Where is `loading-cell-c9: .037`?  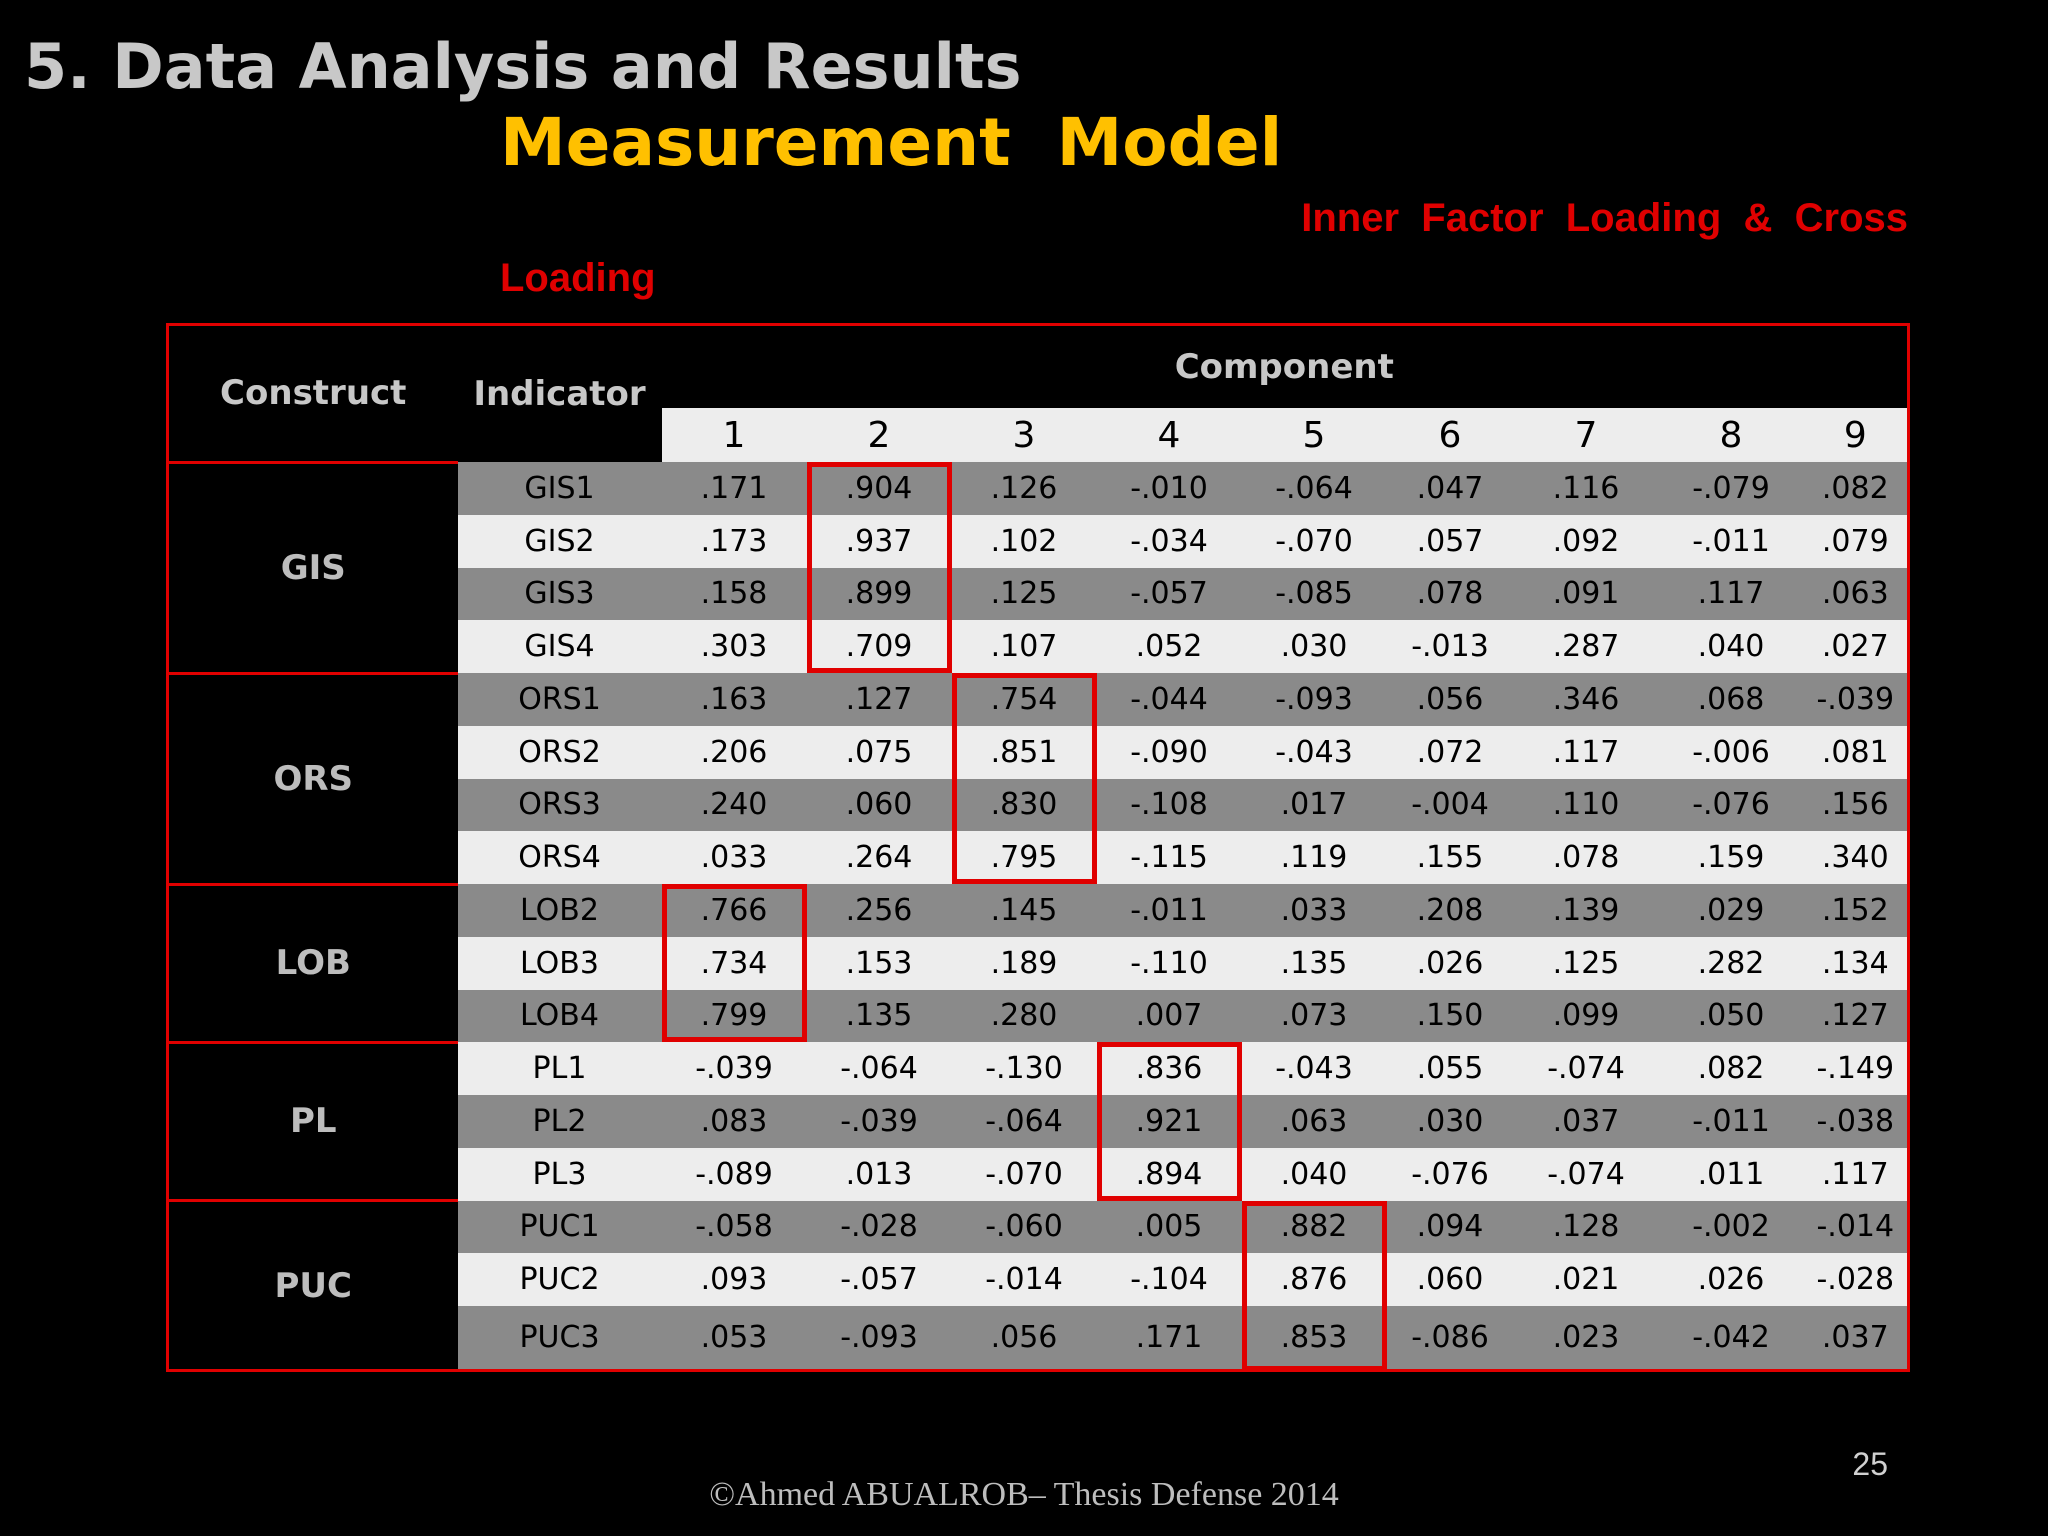 loading-cell-c9: .037 is located at coordinates (1856, 1338).